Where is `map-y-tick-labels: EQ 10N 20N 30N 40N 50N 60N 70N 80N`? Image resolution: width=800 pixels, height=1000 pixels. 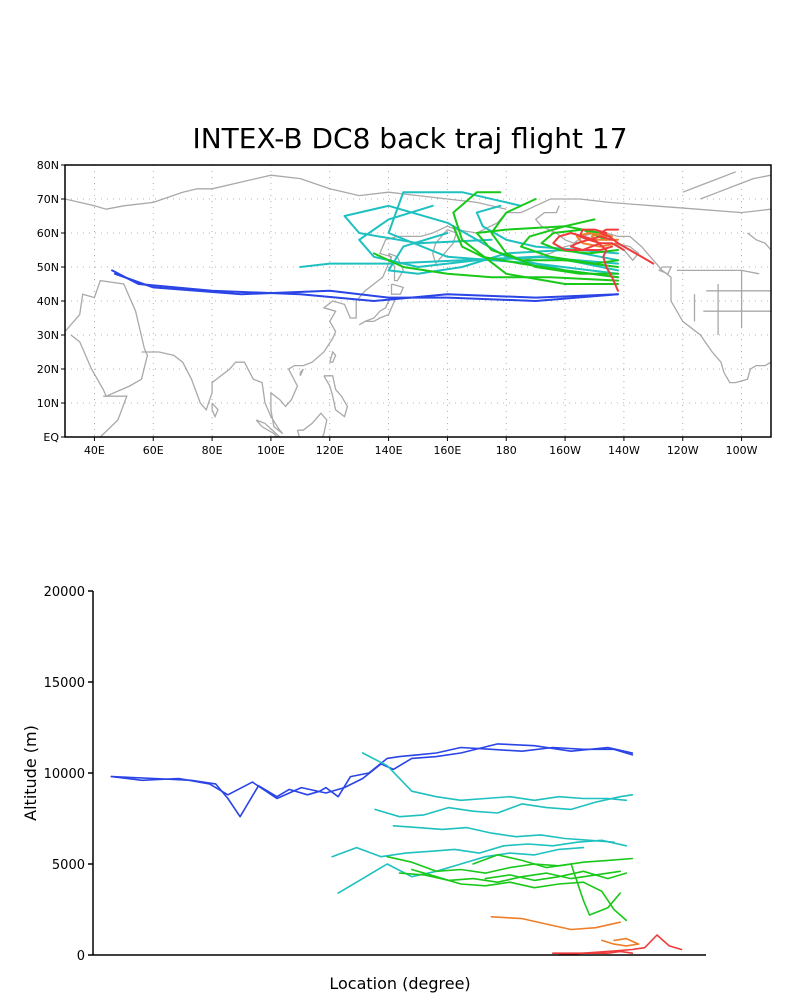 map-y-tick-labels: EQ 10N 20N 30N 40N 50N 60N 70N 80N is located at coordinates (48, 301).